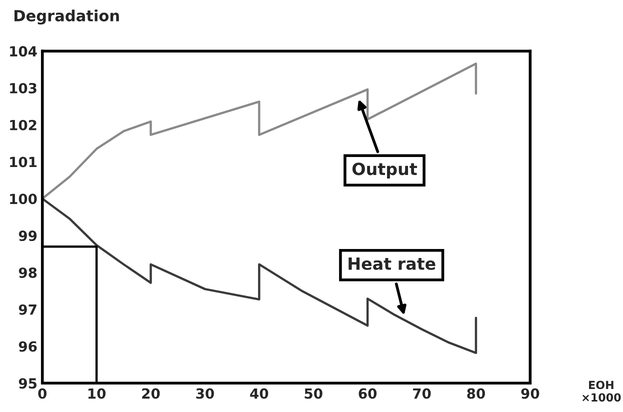 The width and height of the screenshot is (623, 412). I want to click on x-tick-label: 50, so click(313, 393).